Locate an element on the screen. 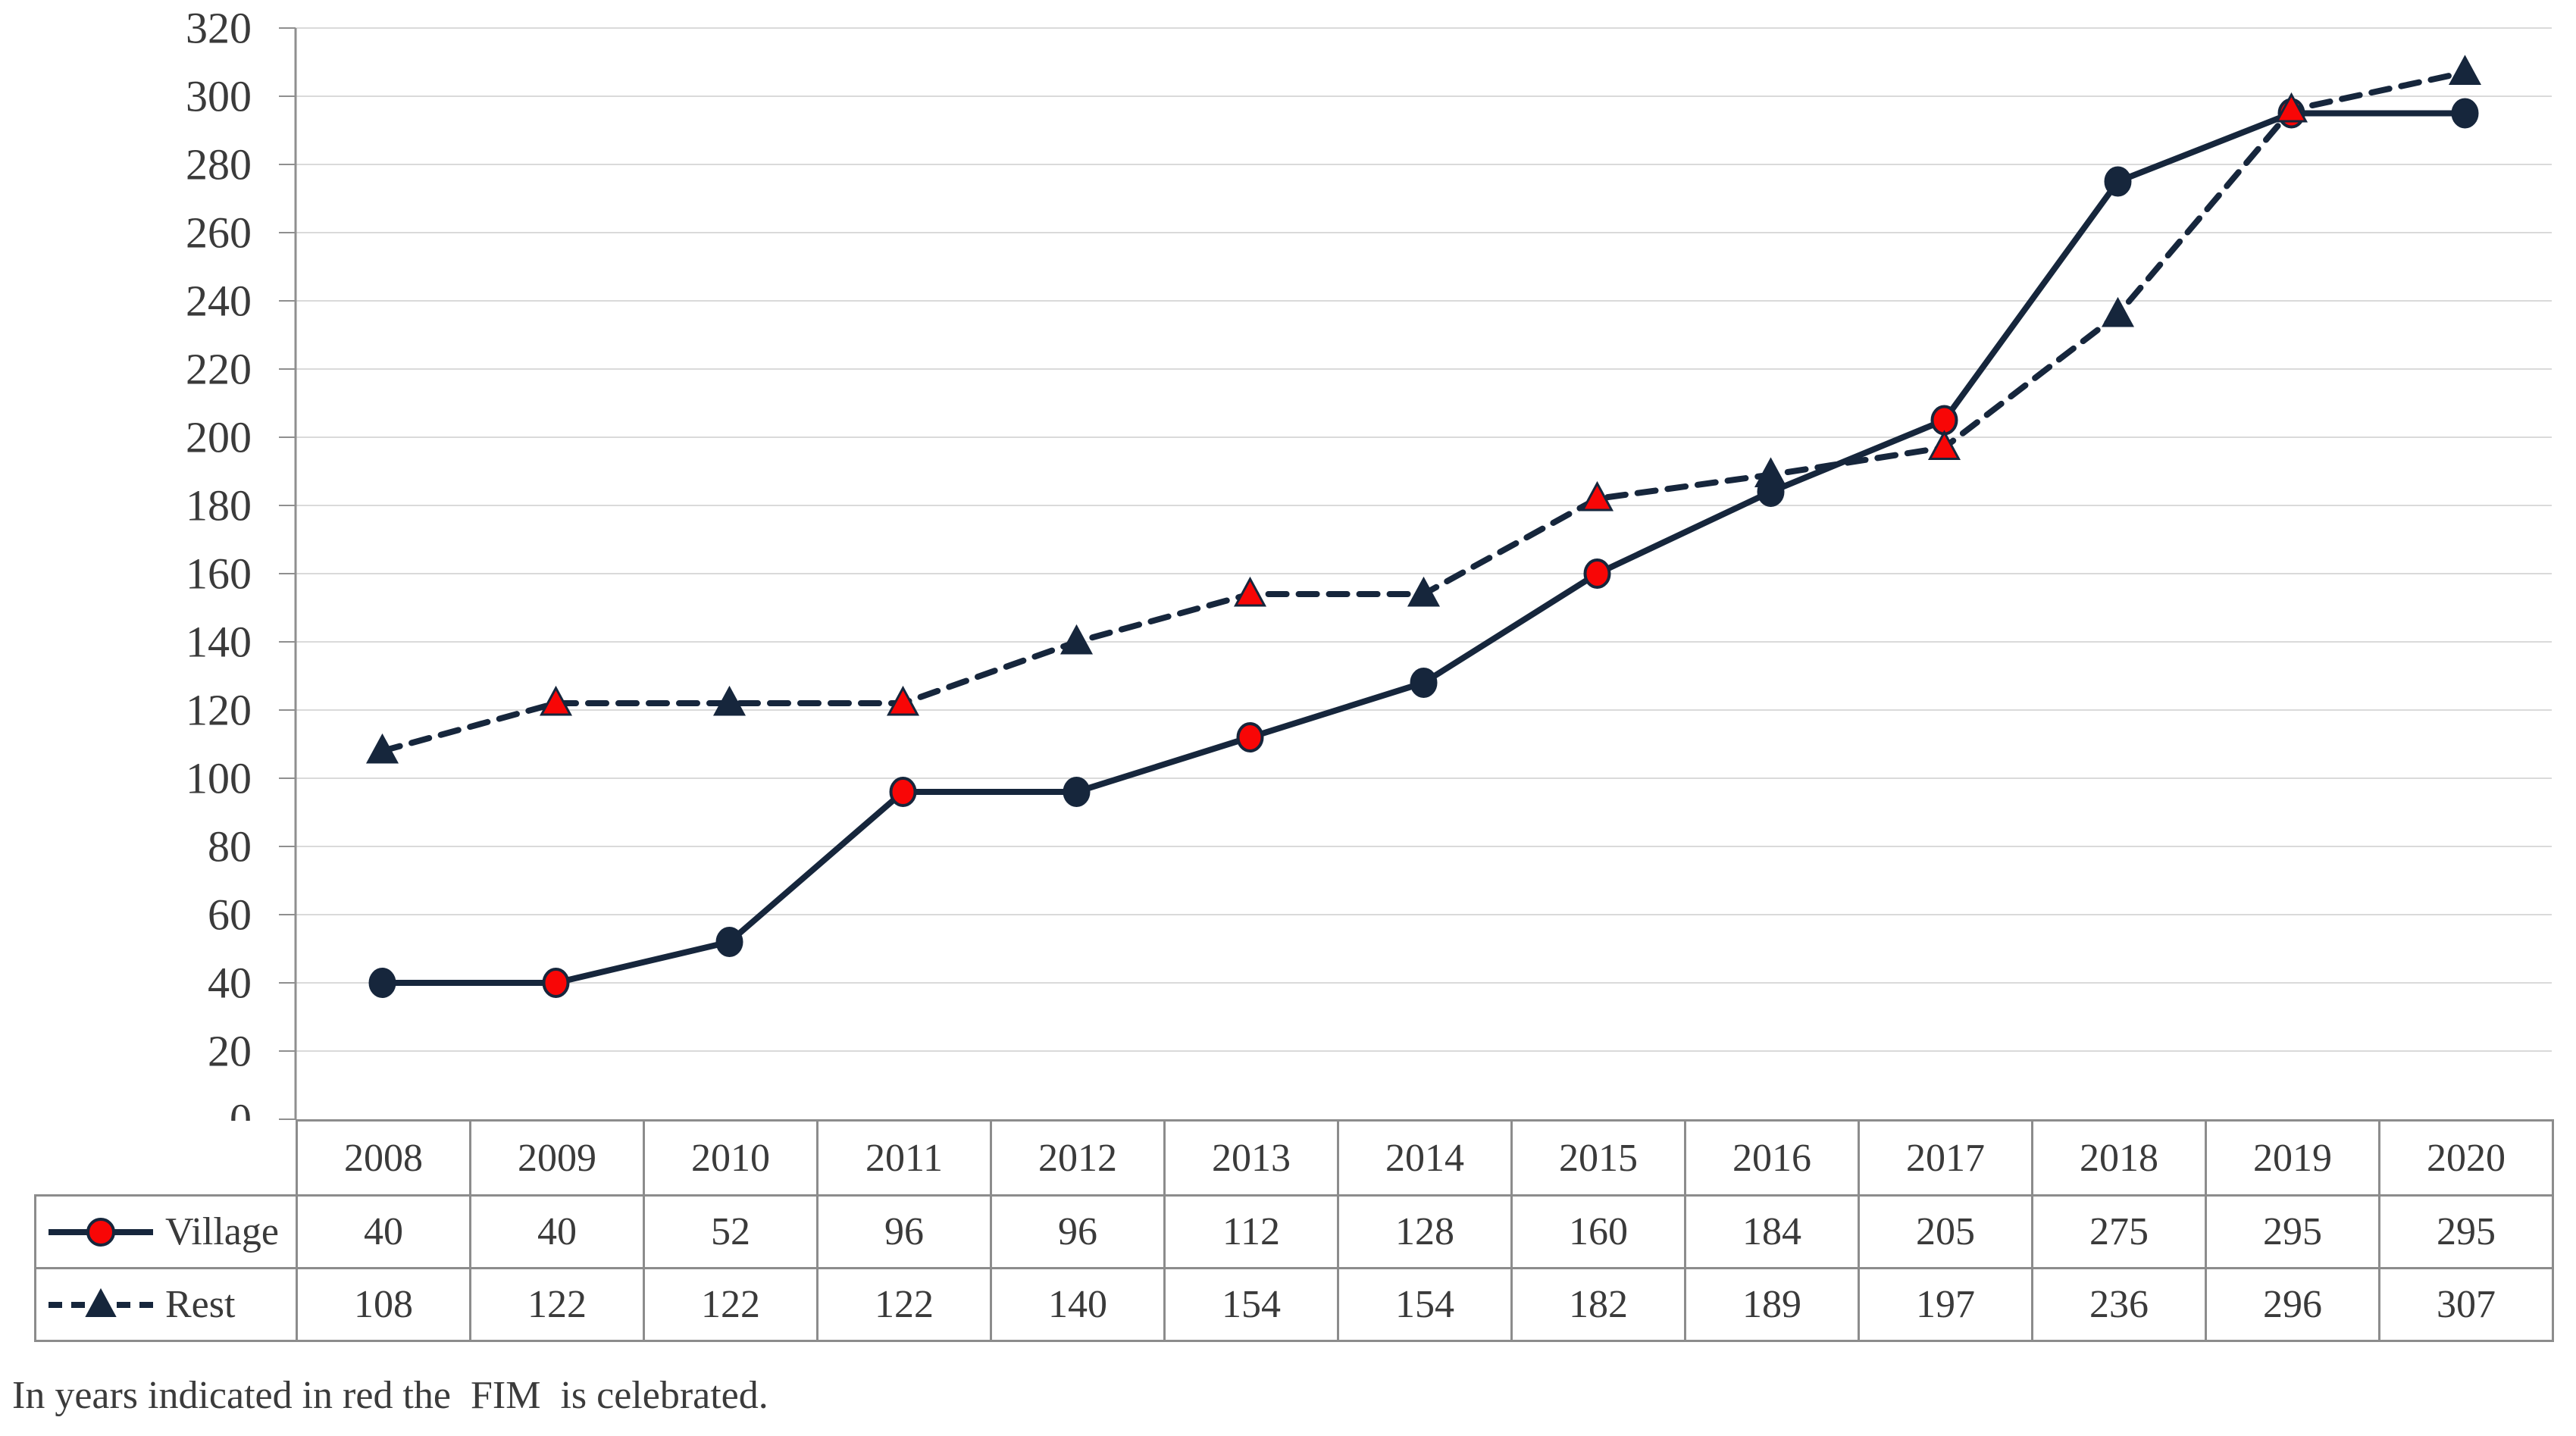  year-header-2017: 2017 is located at coordinates (1946, 1158).